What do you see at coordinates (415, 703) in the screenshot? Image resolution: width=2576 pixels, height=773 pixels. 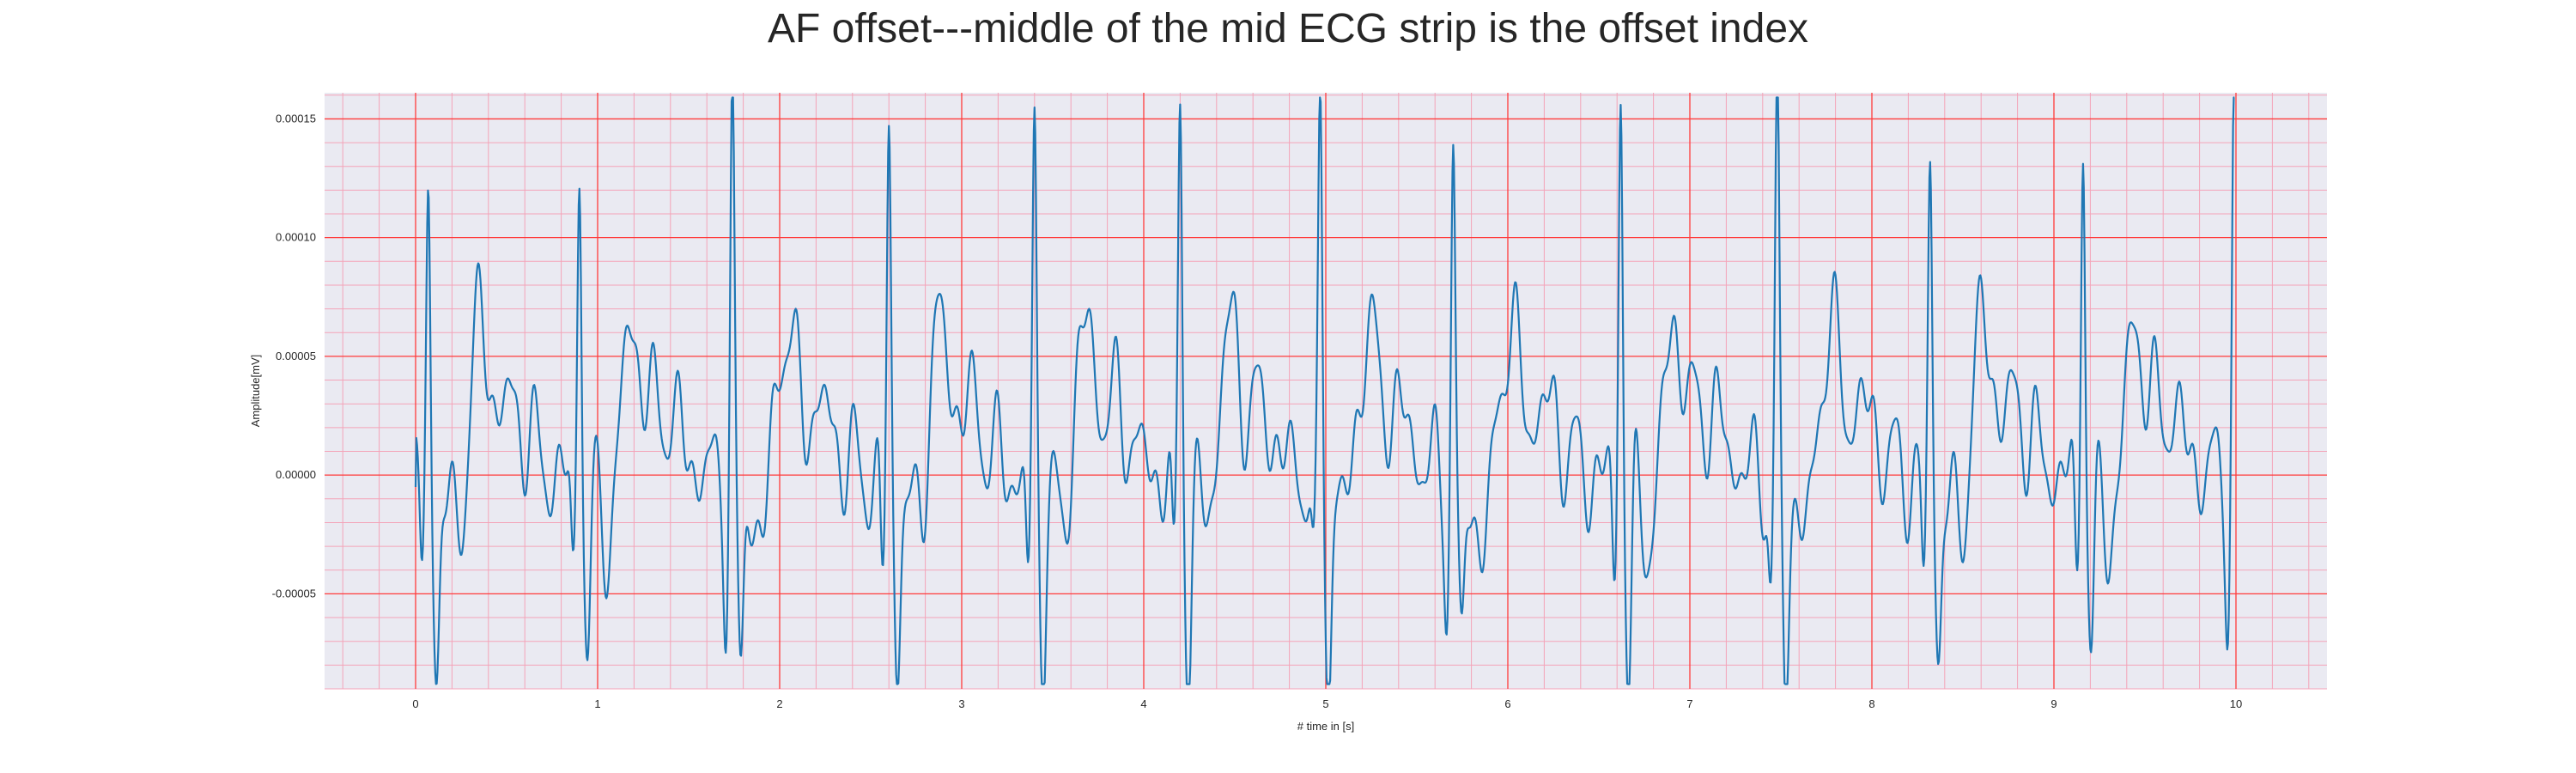 I see `x-tick-label: 0` at bounding box center [415, 703].